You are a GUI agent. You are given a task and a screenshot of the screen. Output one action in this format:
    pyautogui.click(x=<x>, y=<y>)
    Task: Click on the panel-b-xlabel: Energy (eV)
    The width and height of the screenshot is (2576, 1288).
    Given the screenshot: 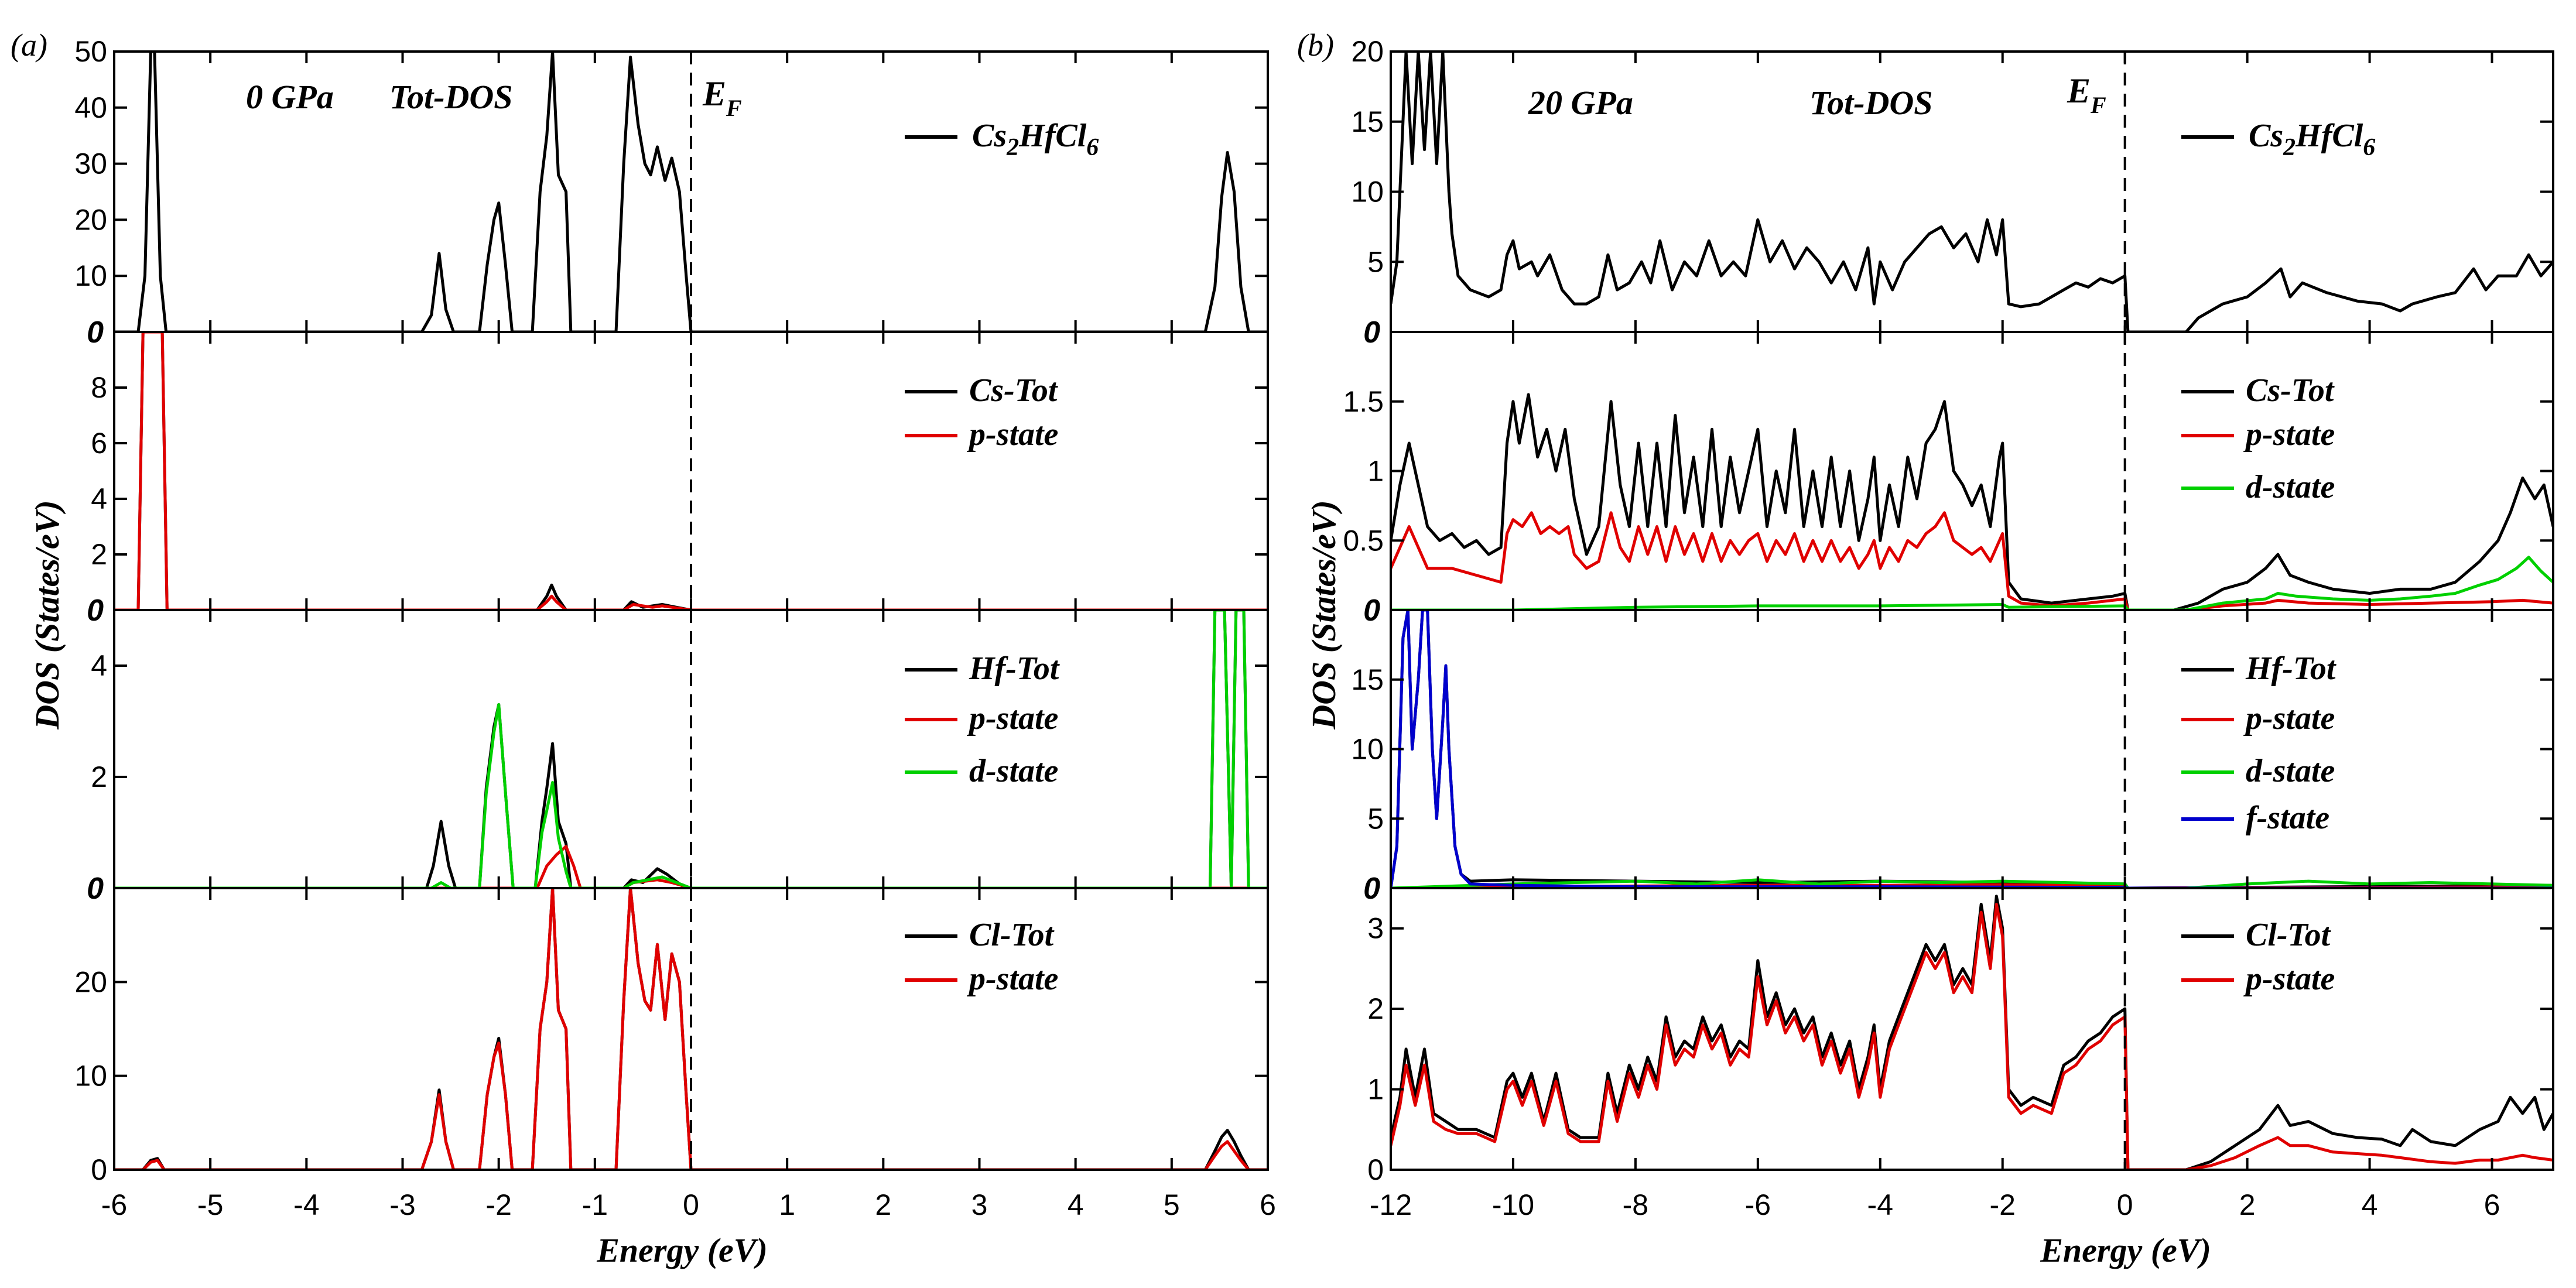 What is the action you would take?
    pyautogui.click(x=2125, y=1250)
    